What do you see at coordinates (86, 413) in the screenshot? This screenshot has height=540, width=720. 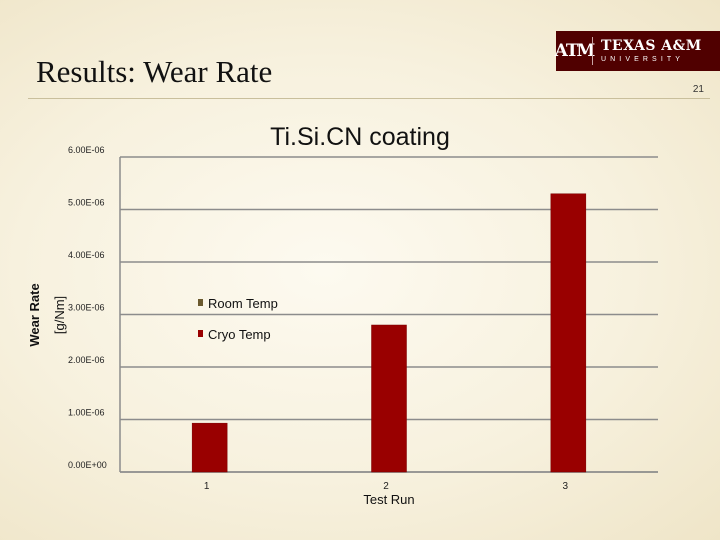 I see `y-tick-label: 1.00E-06` at bounding box center [86, 413].